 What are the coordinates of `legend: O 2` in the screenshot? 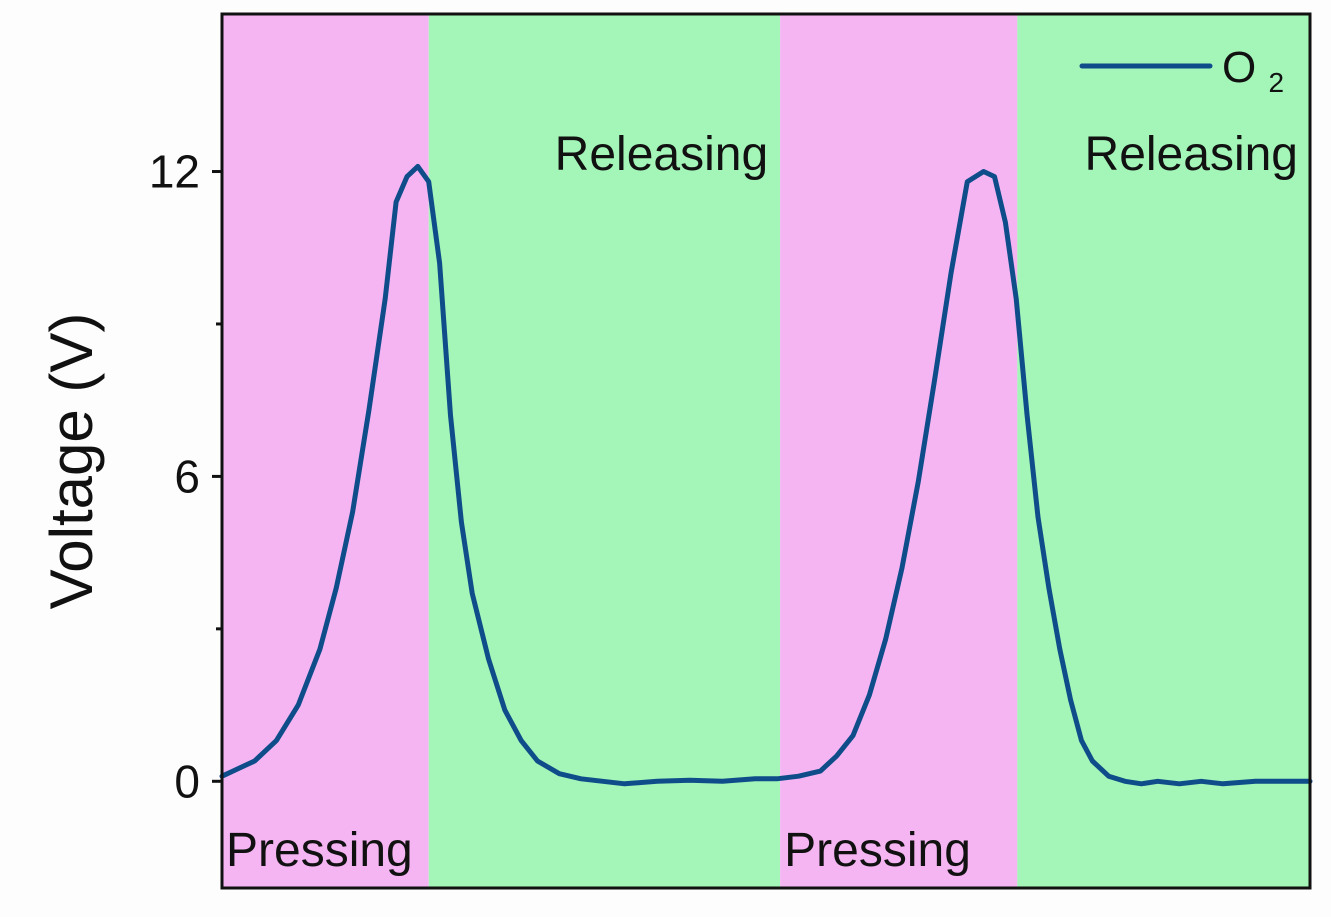 It's located at (1181, 70).